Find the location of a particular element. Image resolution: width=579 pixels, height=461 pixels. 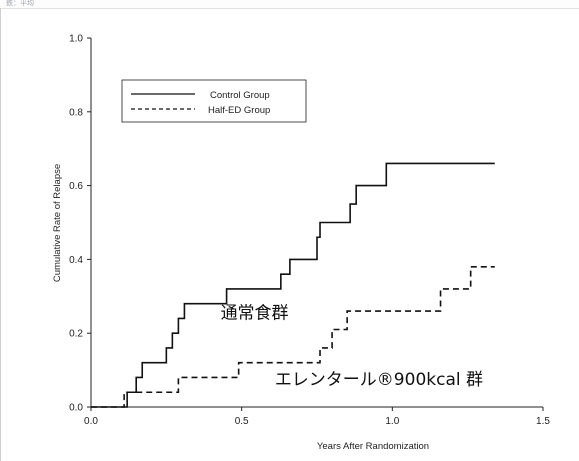

y-ticks: 0.0 0.2 0.4 0.6 0.8 1.0 is located at coordinates (80, 224).